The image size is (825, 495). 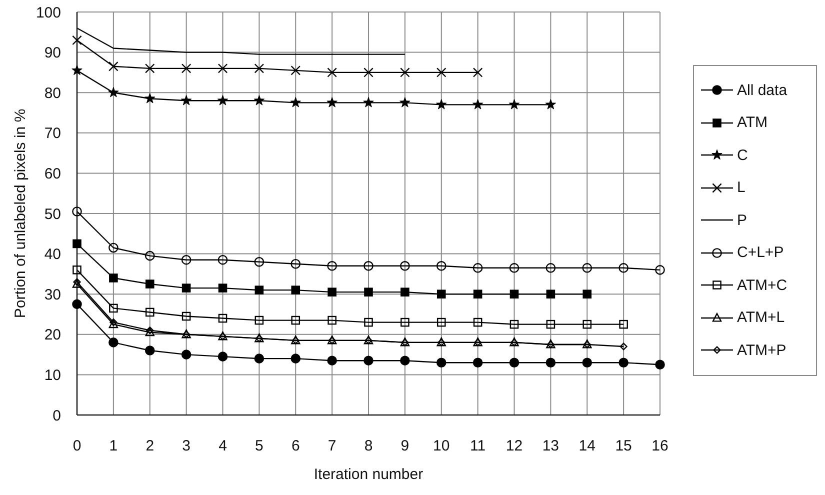 I want to click on x-tick-label: 0, so click(x=77, y=446).